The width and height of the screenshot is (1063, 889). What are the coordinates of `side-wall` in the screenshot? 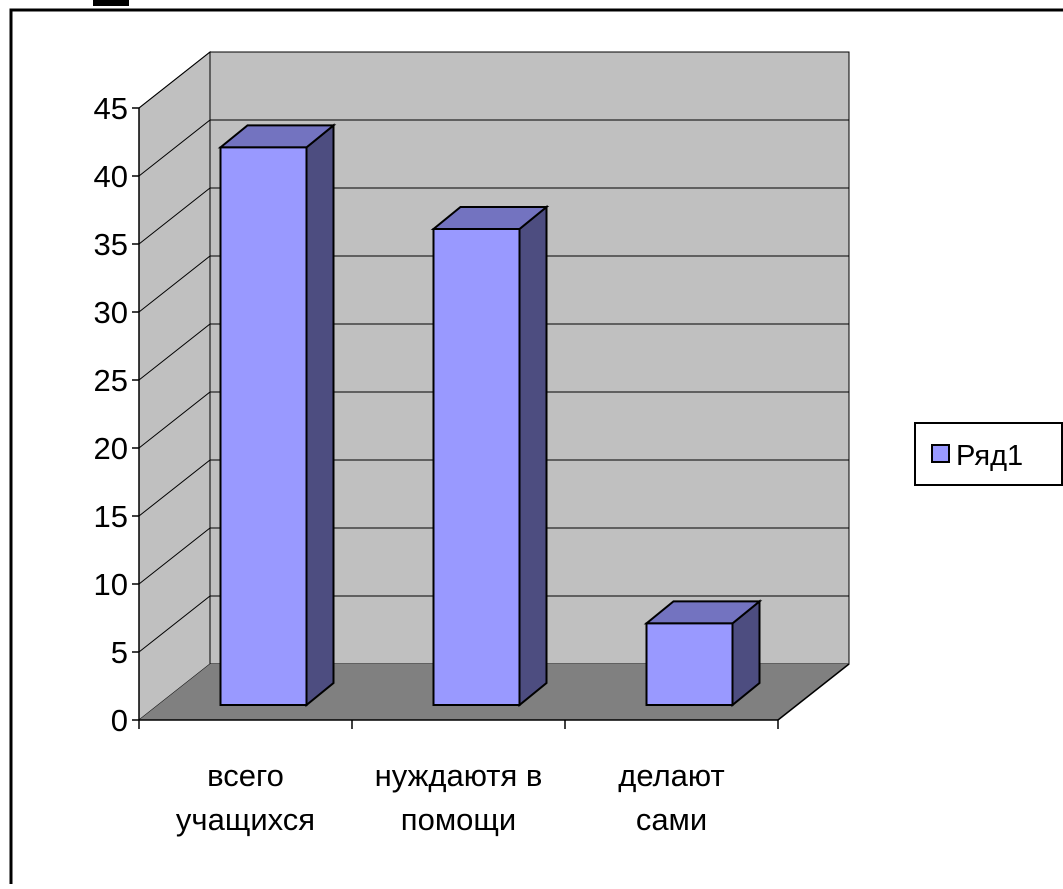 It's located at (174, 386).